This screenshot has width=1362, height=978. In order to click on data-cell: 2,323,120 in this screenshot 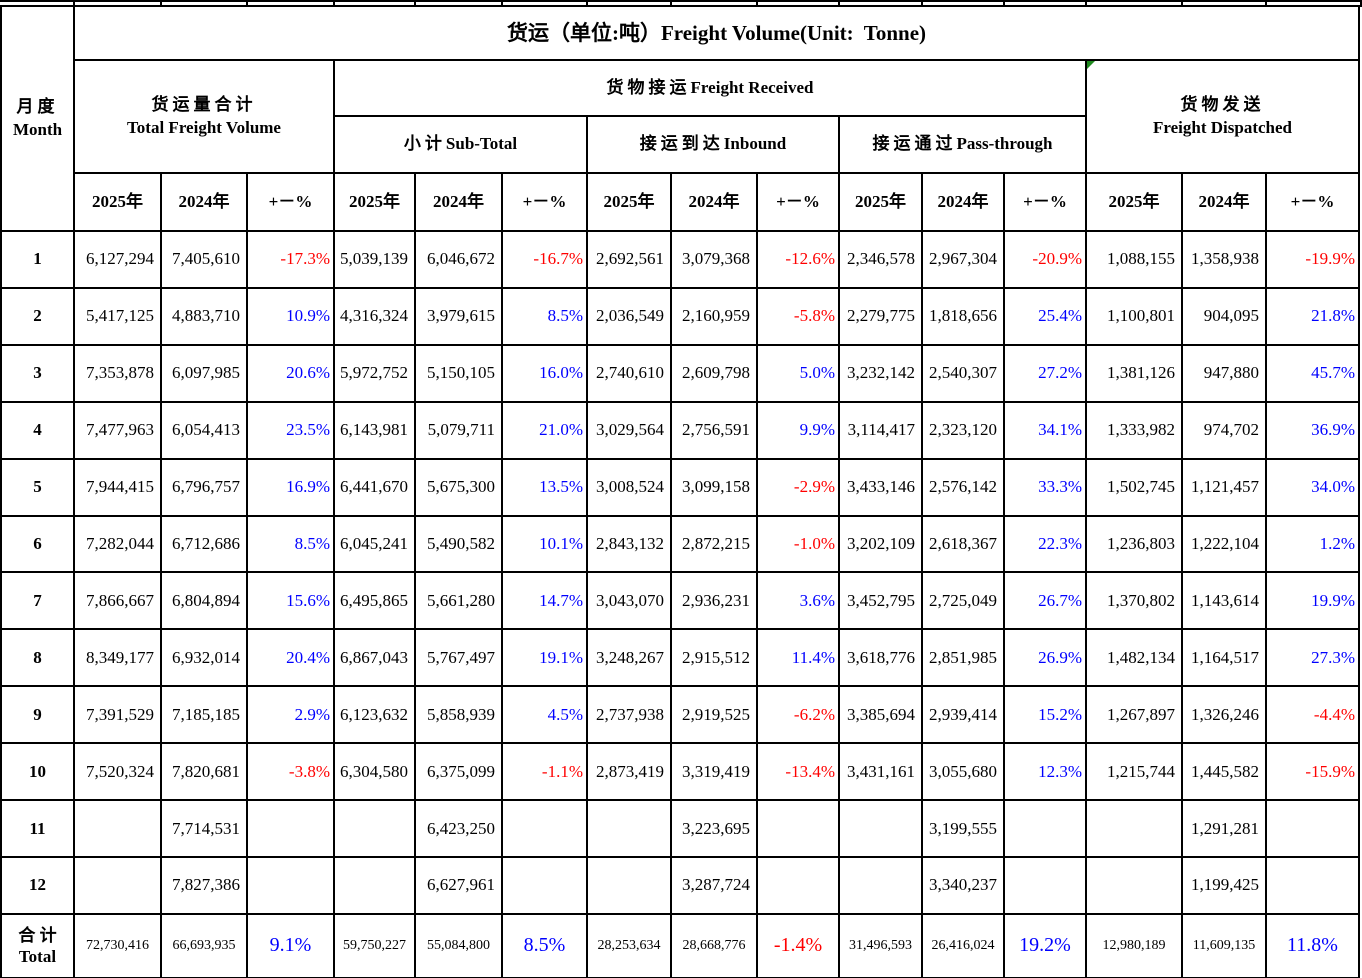, I will do `click(964, 431)`.